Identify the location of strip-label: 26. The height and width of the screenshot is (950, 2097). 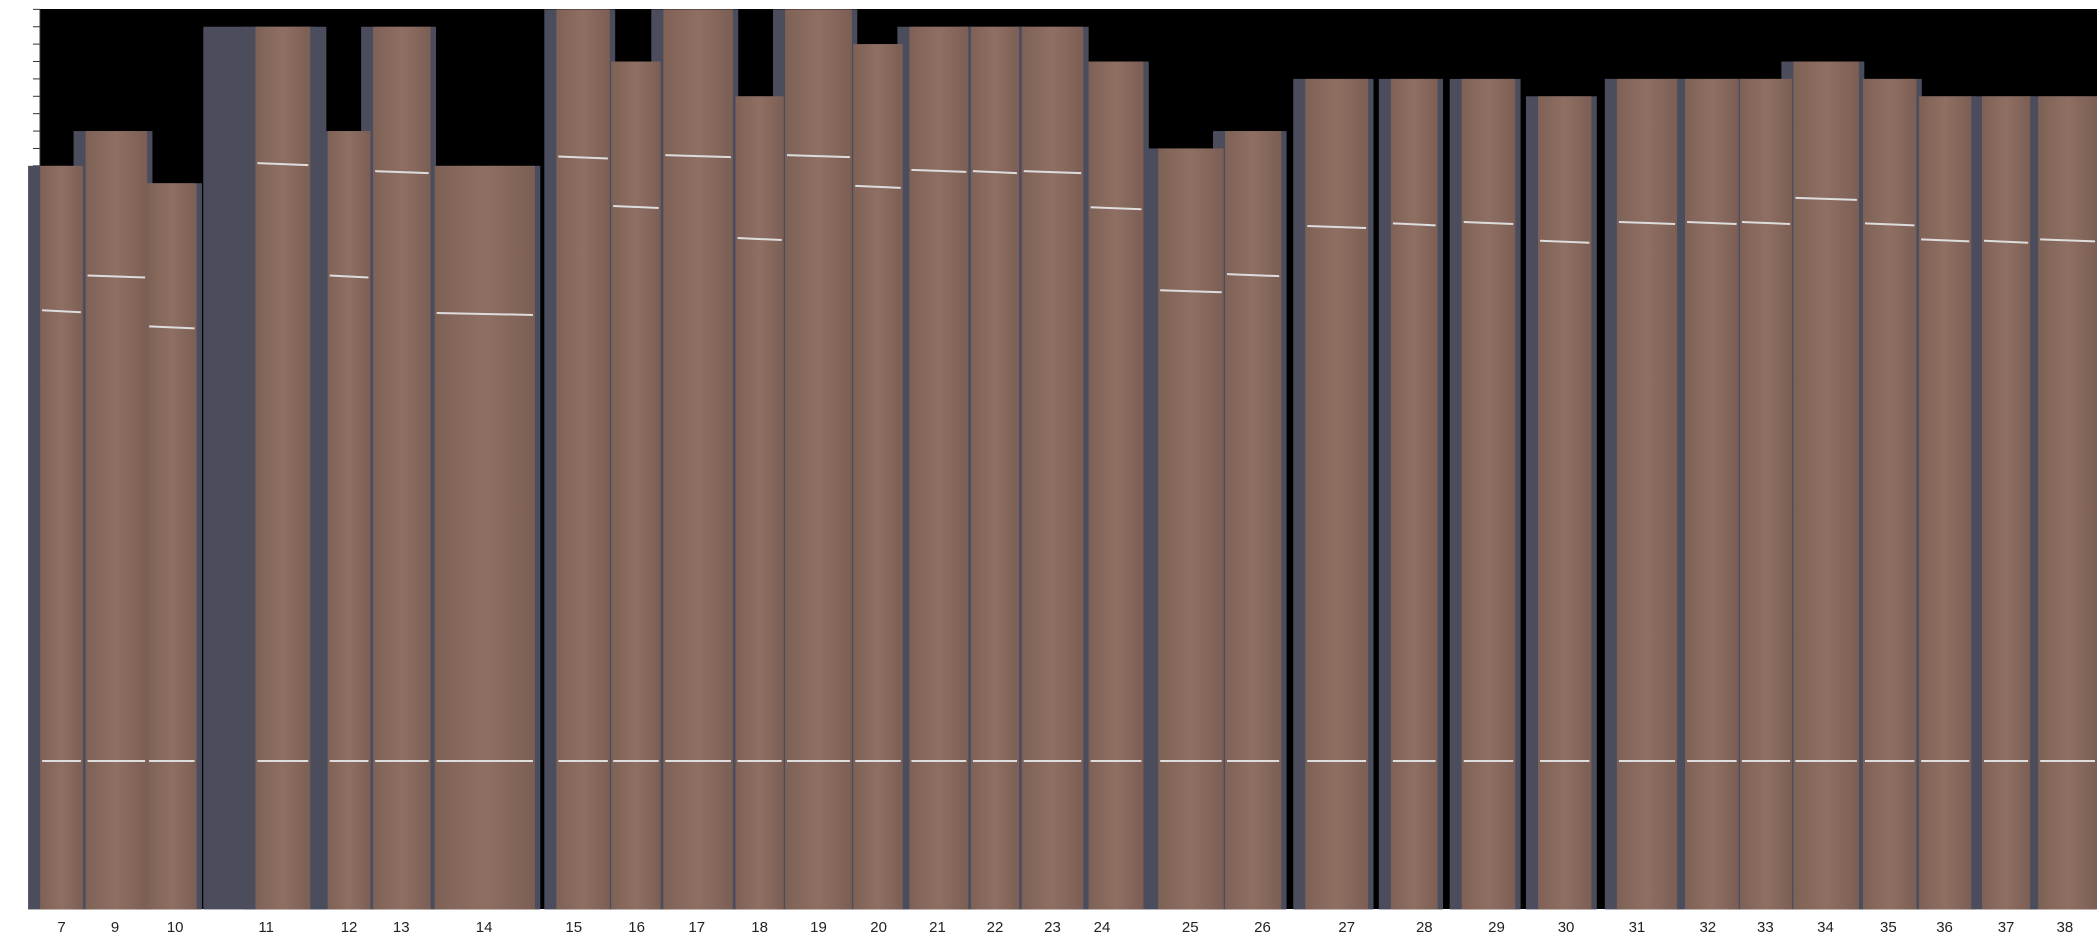
(1262, 927).